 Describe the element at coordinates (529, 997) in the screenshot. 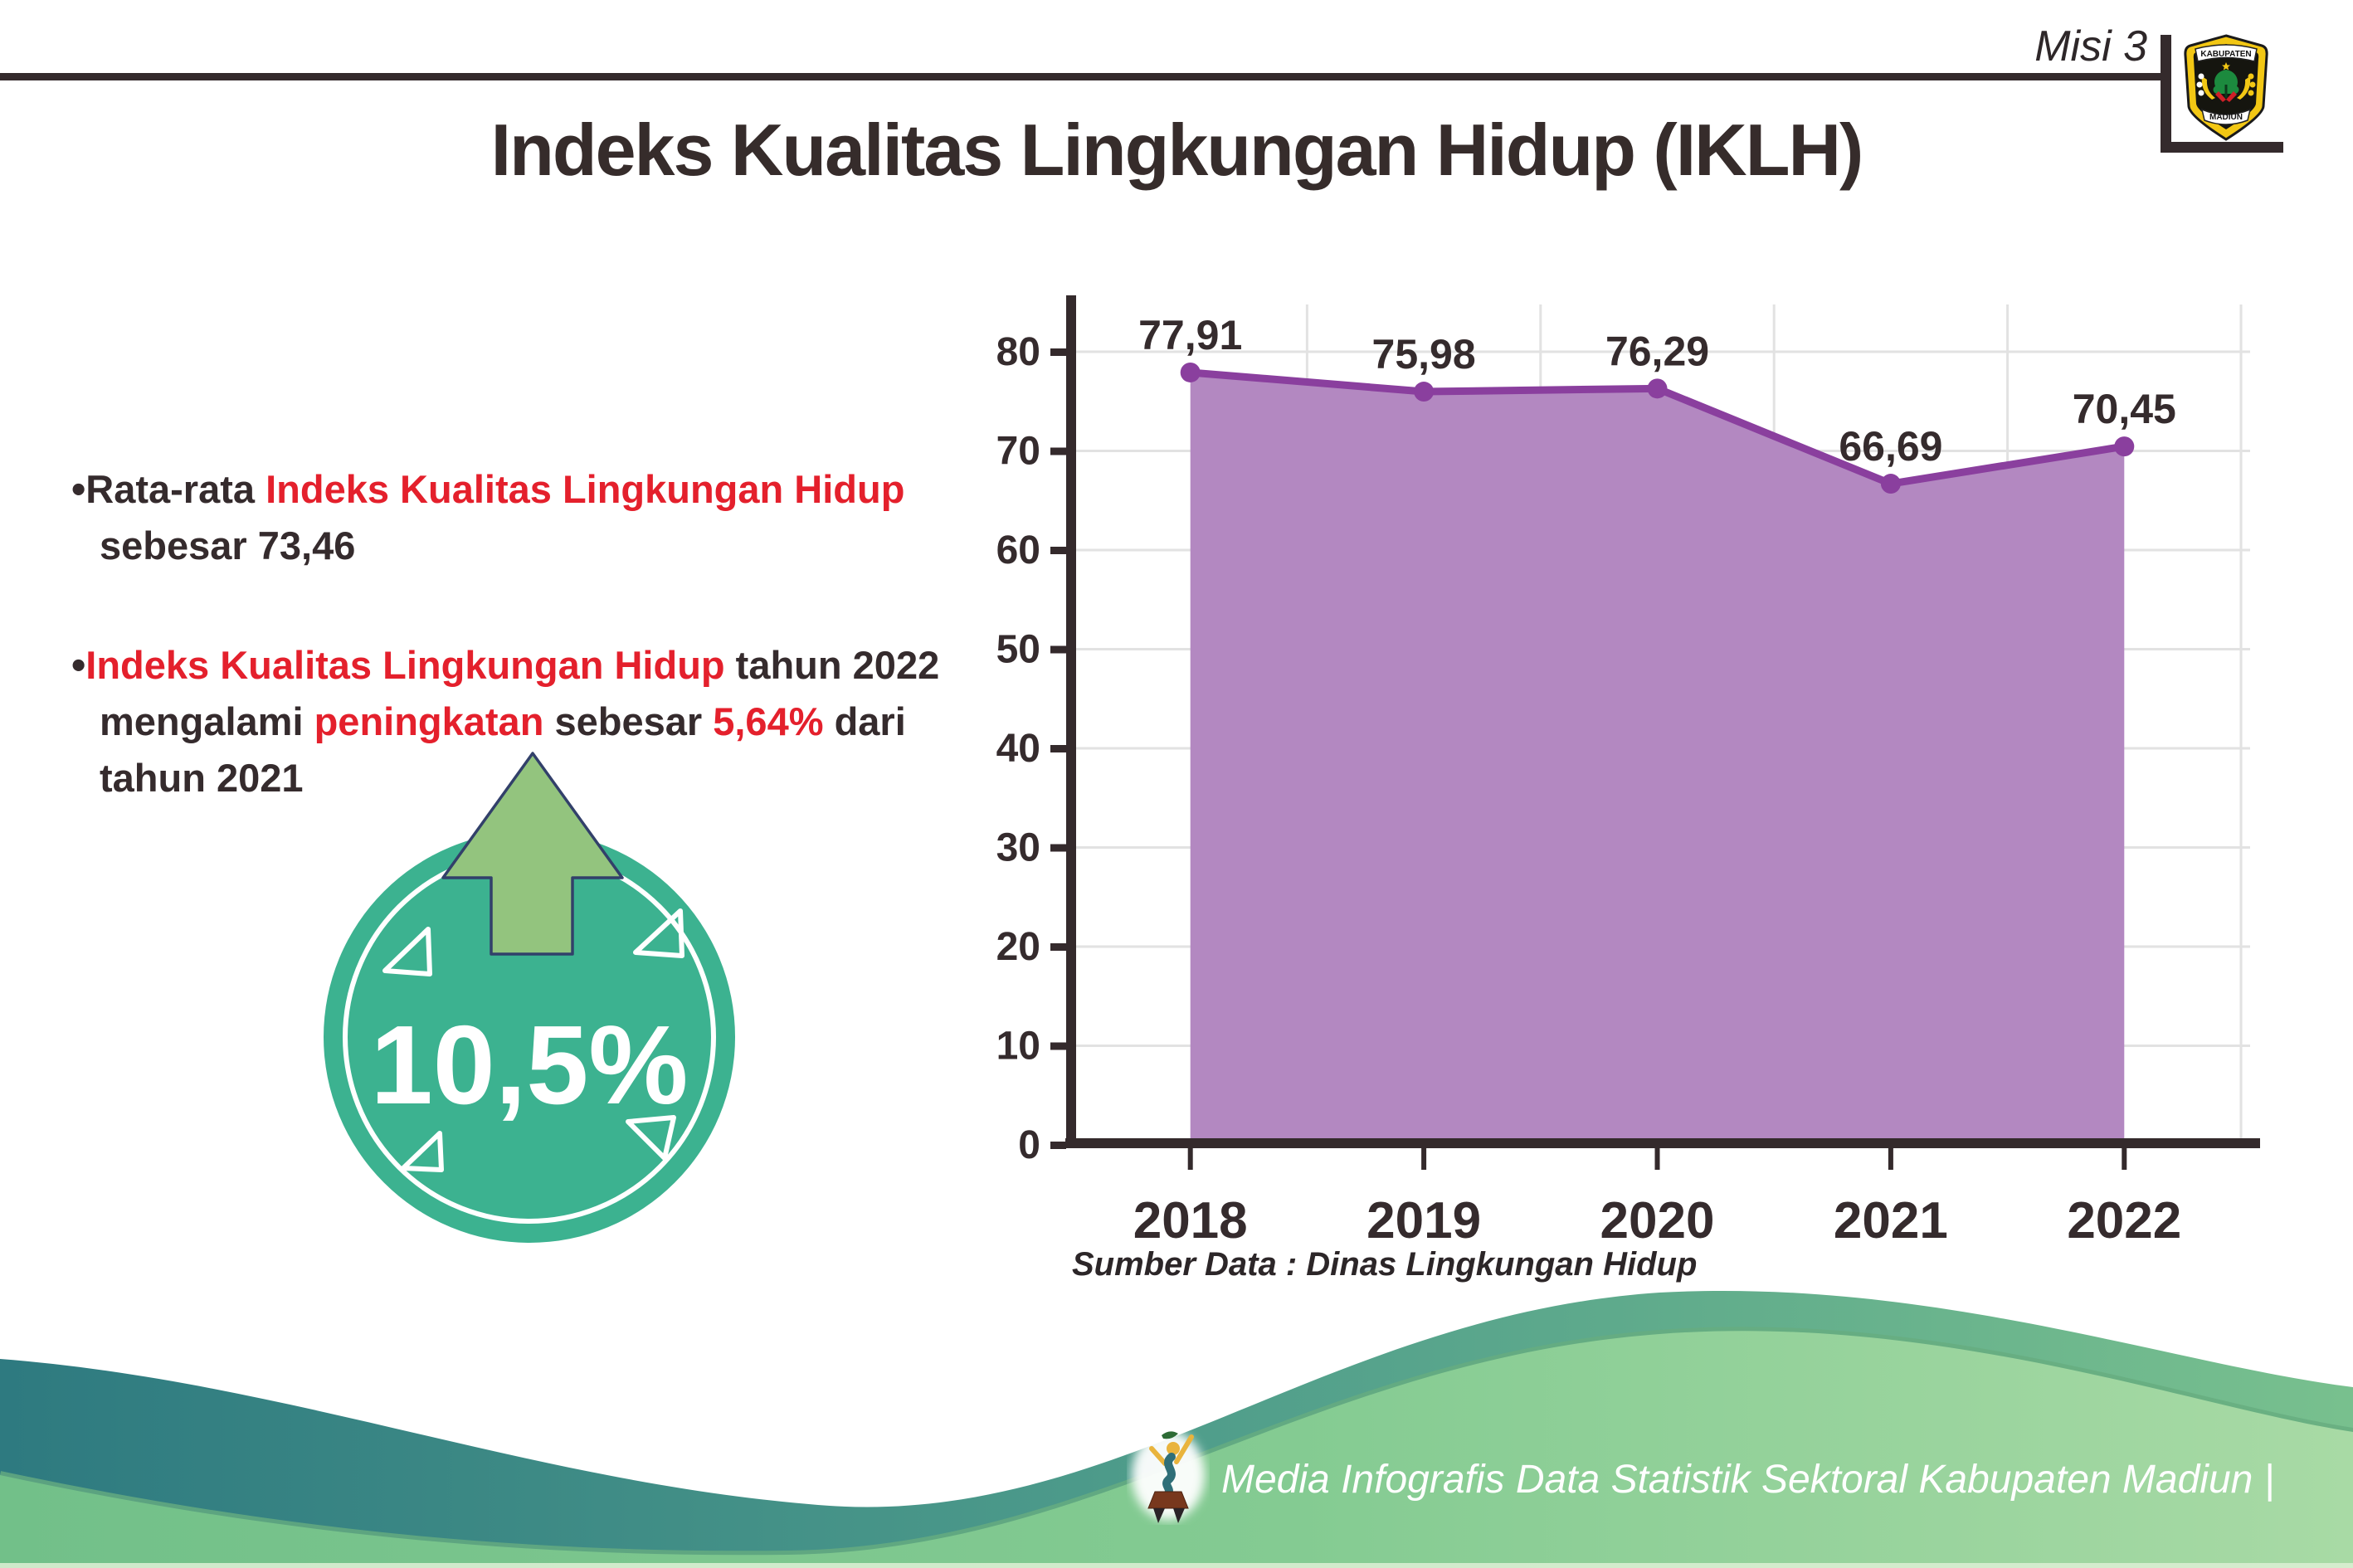

I see `percentage-badge: 10,5%` at that location.